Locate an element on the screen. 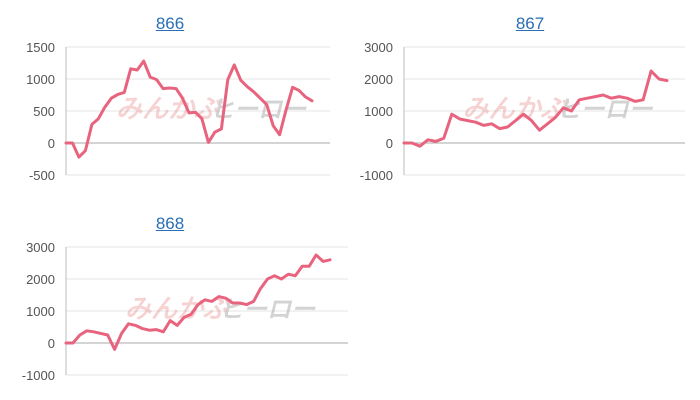  chart-title-link: 866 is located at coordinates (170, 23).